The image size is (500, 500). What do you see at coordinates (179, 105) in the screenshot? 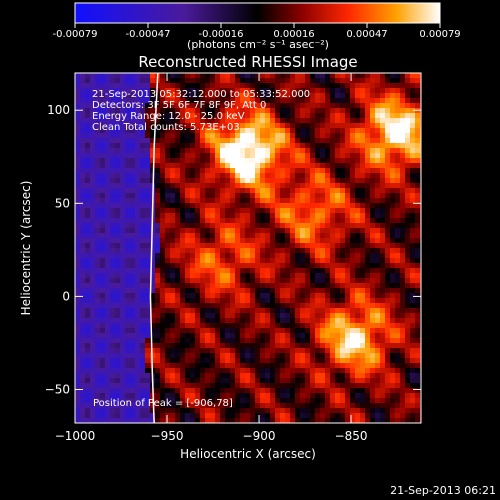
I see `annotation-detectors: Detectors: 3F 5F 6F 7F 8F 9F, Att 0` at bounding box center [179, 105].